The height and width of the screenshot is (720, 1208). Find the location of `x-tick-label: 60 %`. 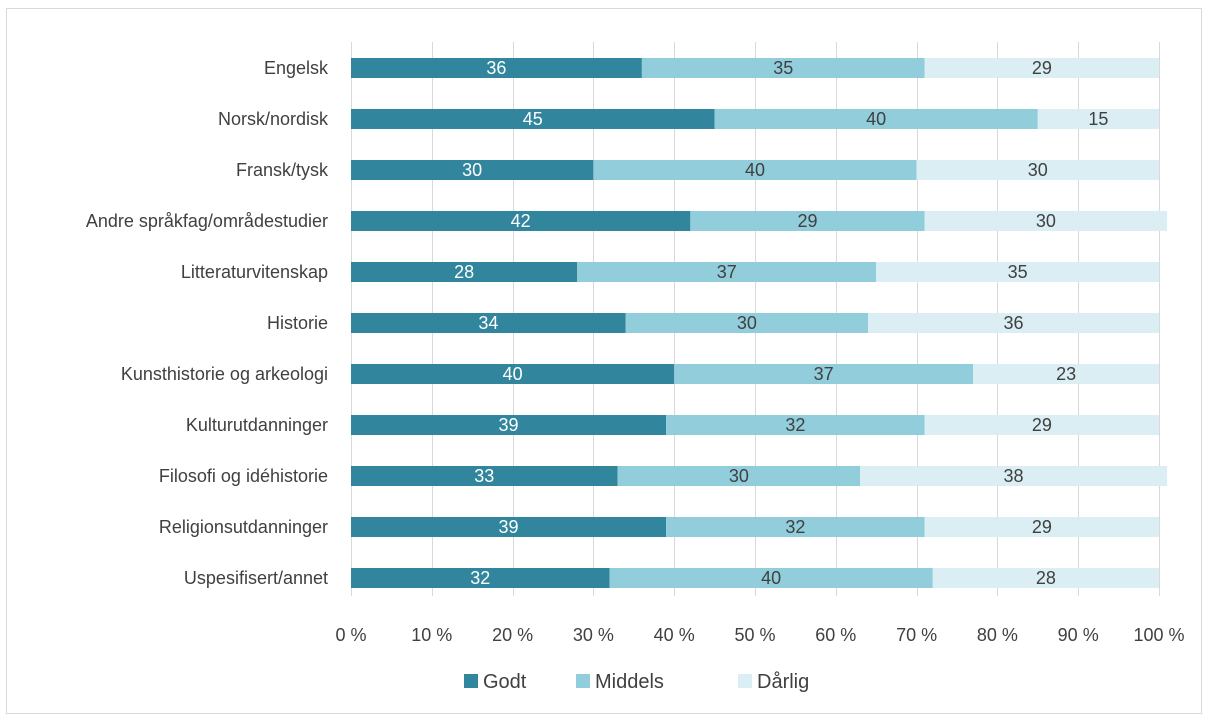

x-tick-label: 60 % is located at coordinates (835, 635).